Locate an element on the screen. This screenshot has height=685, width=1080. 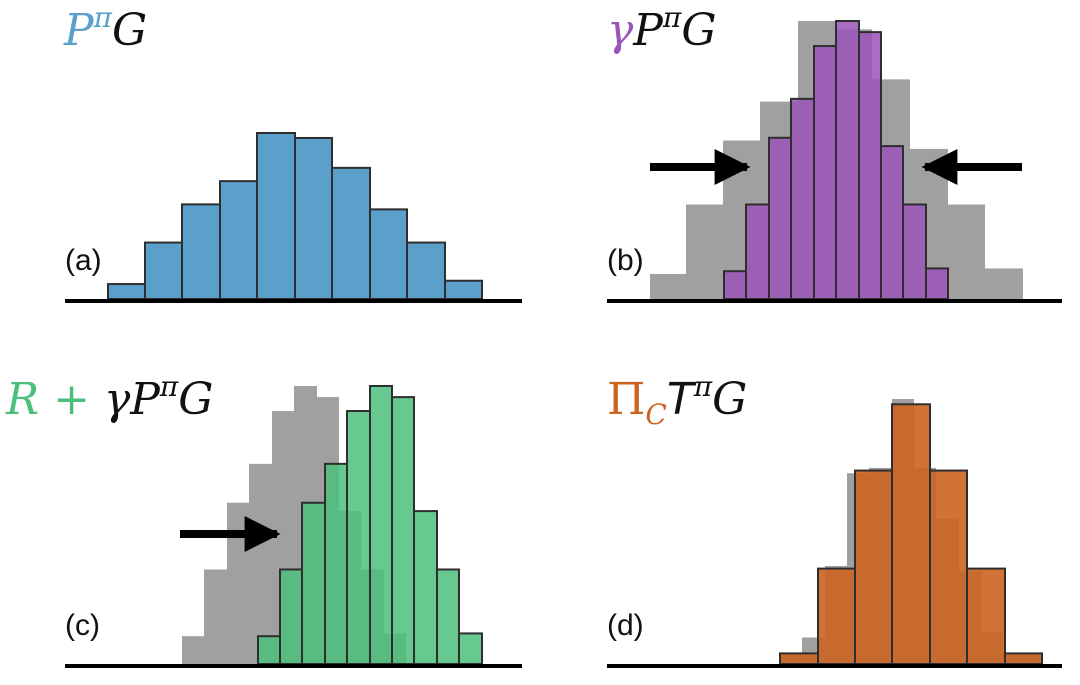
formula-d: ΠCTπG is located at coordinates (677, 400).